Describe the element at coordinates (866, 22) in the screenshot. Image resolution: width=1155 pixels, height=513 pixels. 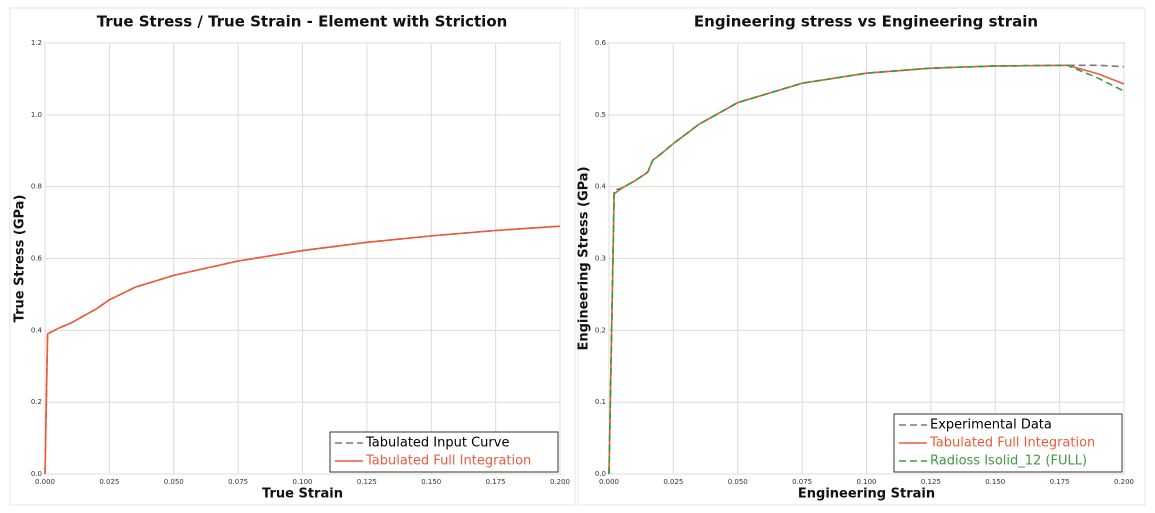
I see `chart-title: Engineering stress vs Engineering strain` at that location.